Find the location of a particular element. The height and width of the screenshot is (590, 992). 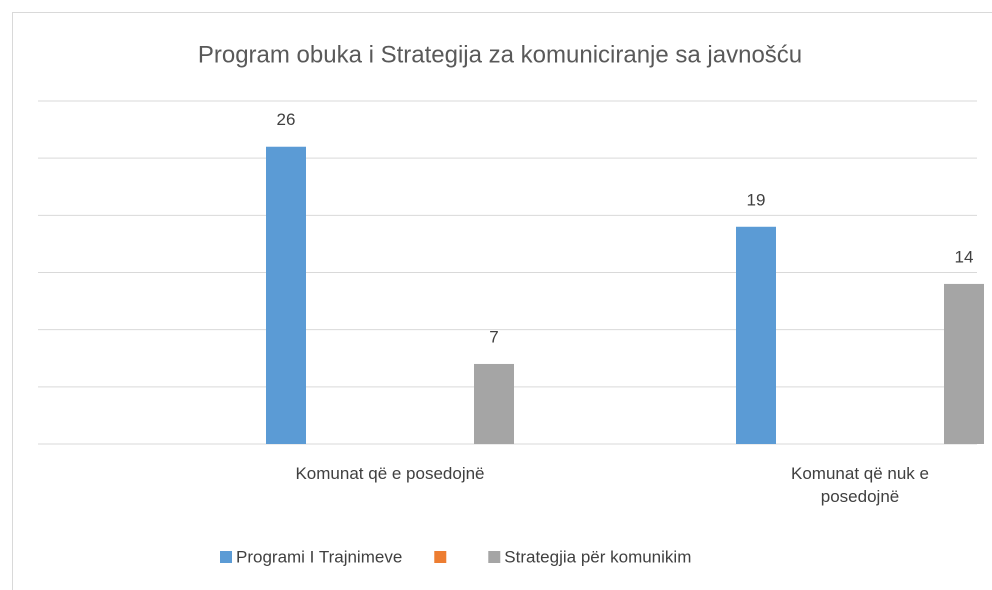

data-label: 26 is located at coordinates (286, 119).